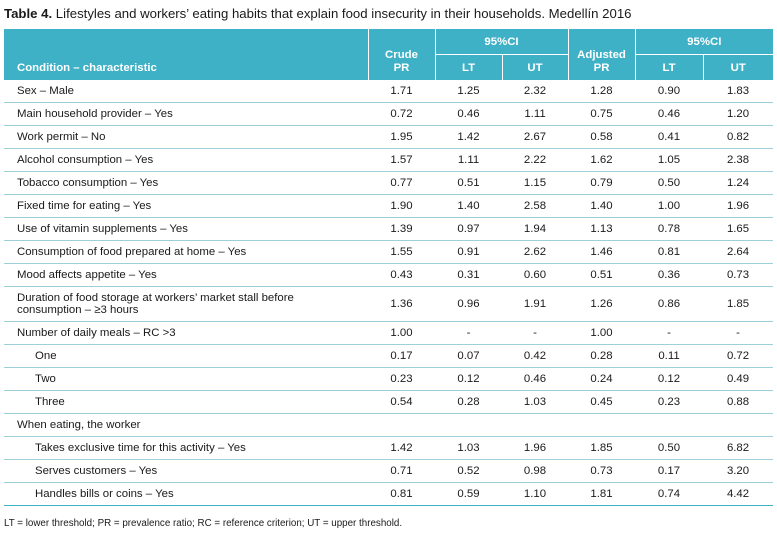  I want to click on cell-ut-crude: 1.03, so click(535, 402).